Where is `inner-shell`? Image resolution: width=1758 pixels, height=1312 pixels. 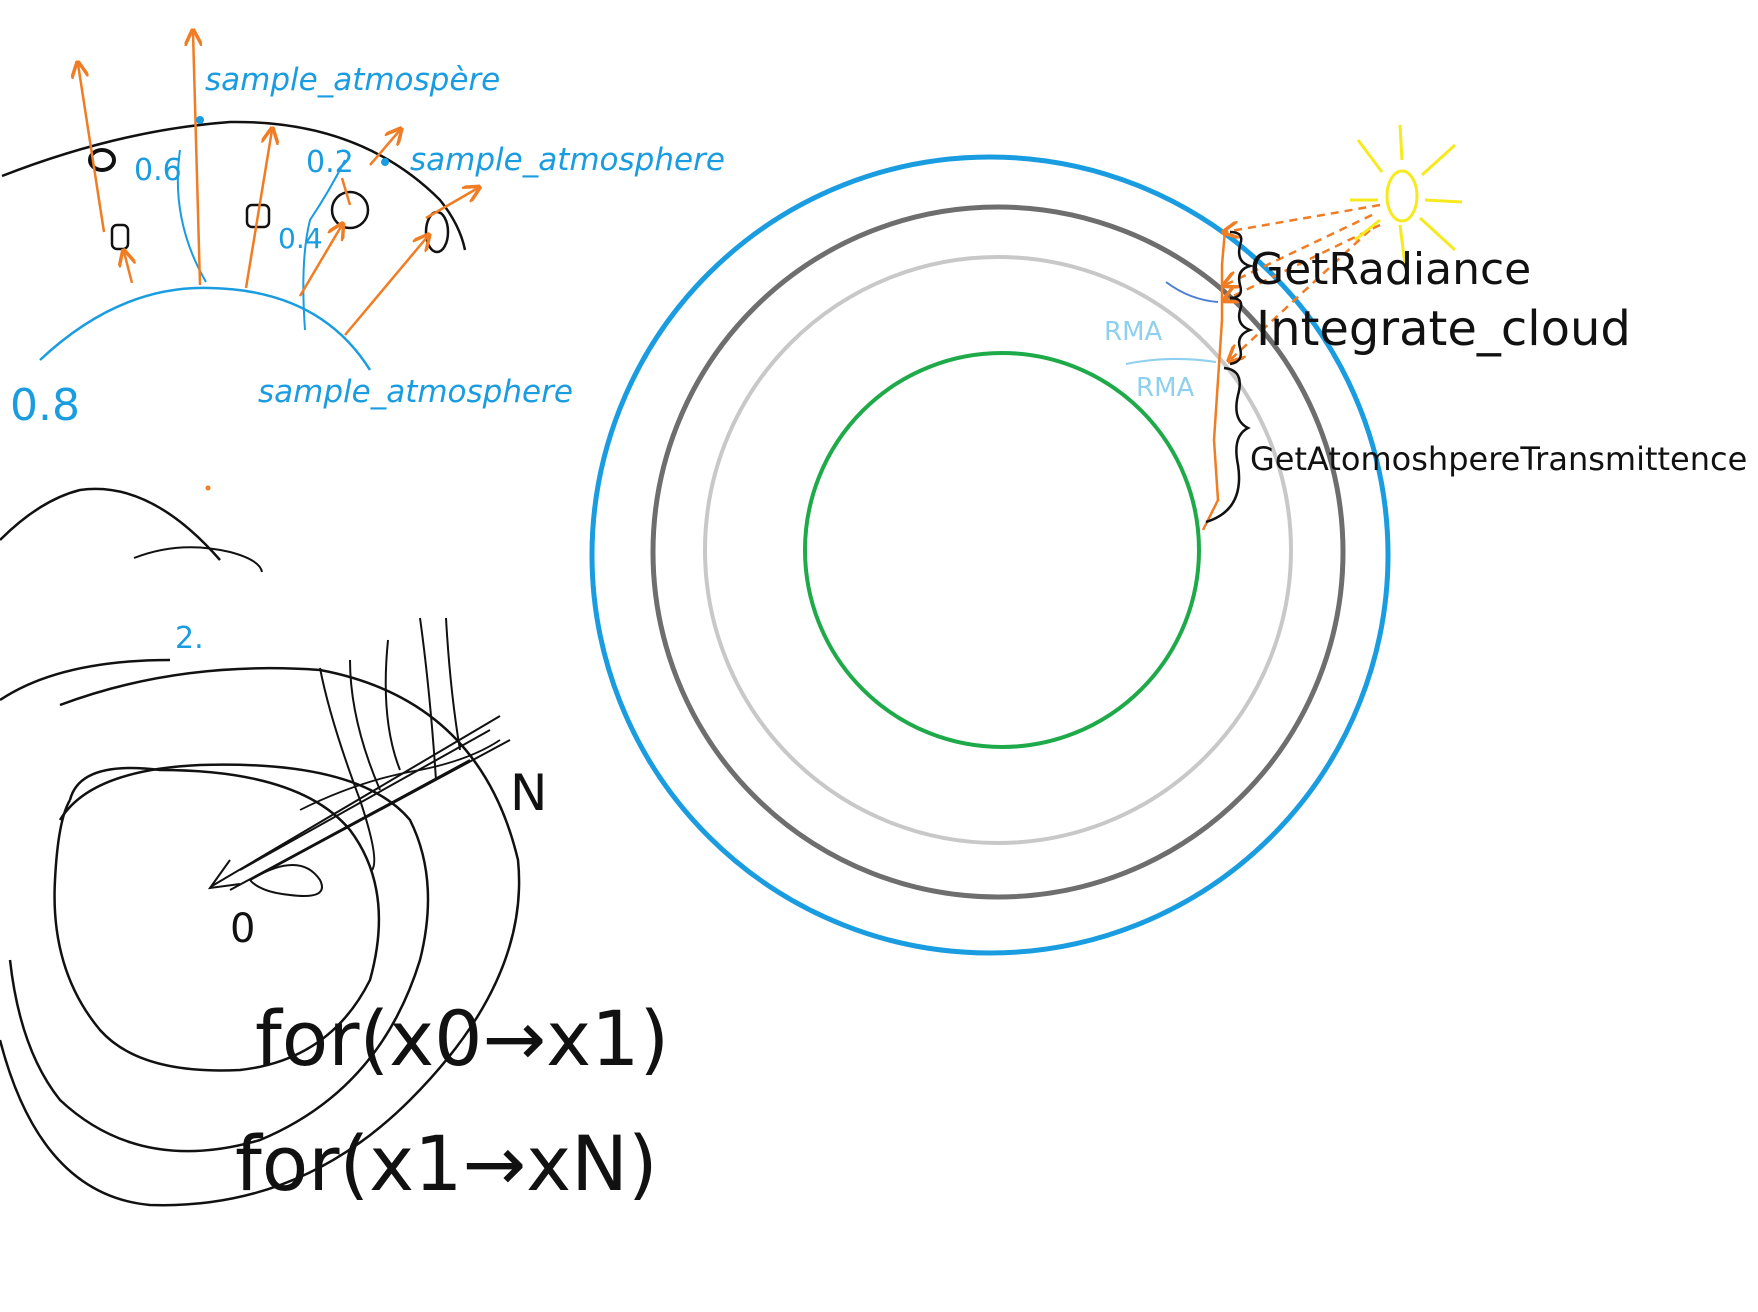 inner-shell is located at coordinates (217, 919).